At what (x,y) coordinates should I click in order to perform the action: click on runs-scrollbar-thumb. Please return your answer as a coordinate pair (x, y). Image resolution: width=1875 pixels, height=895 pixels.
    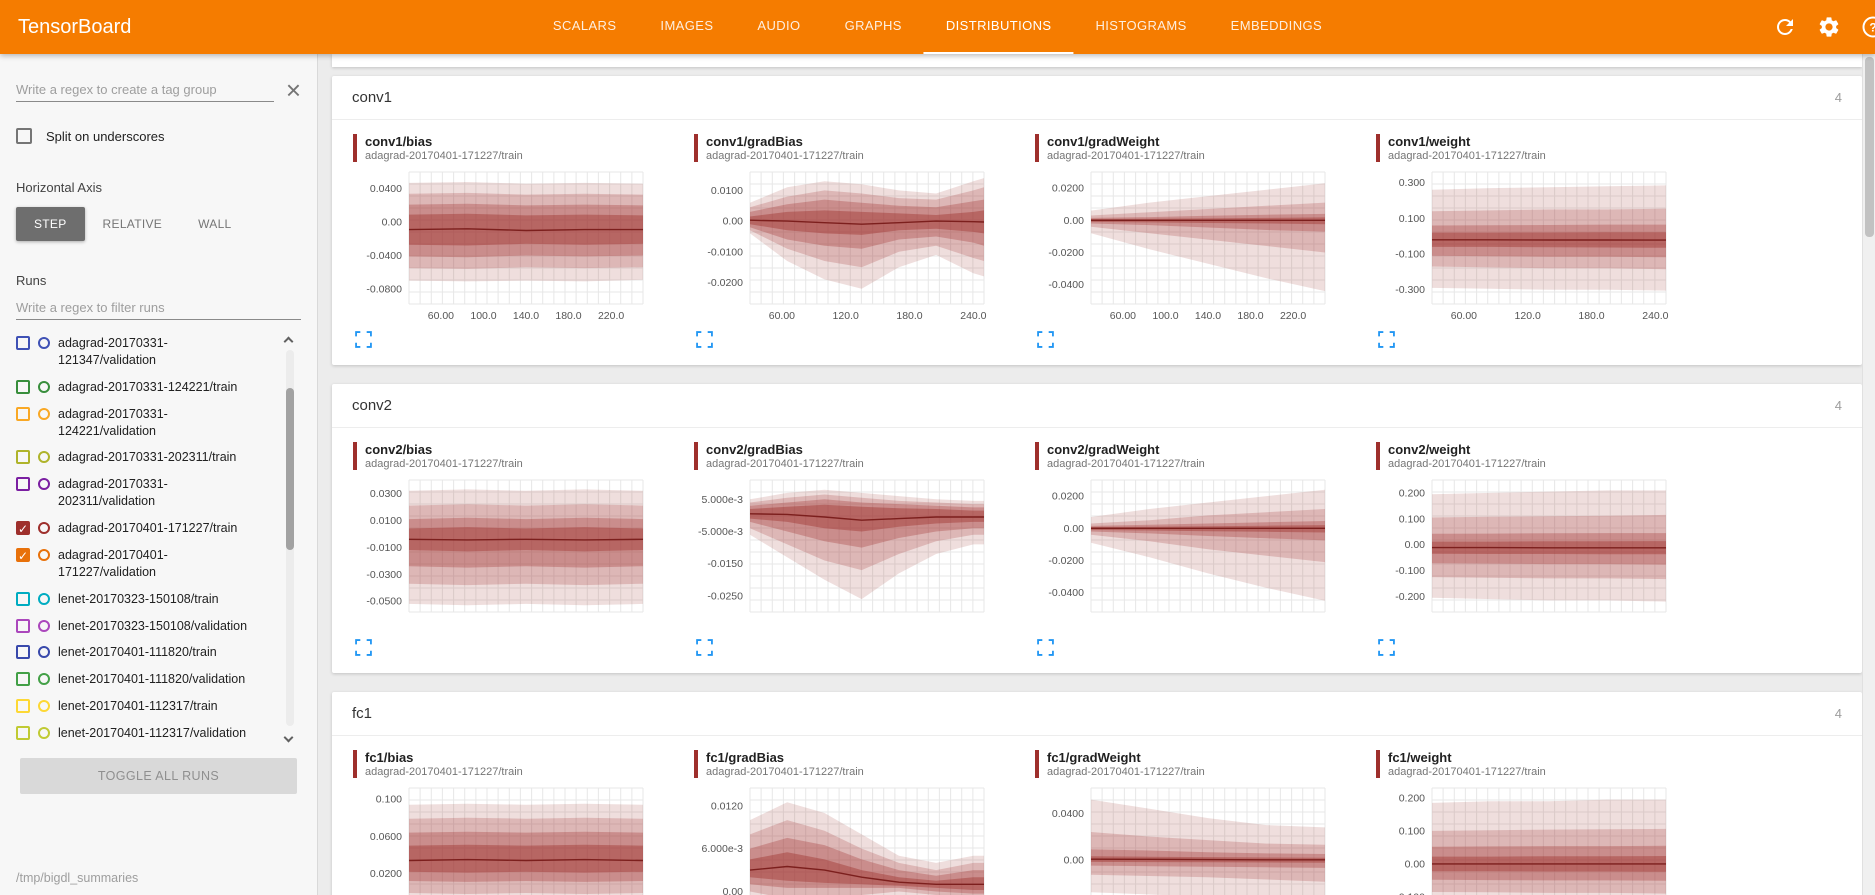
    Looking at the image, I should click on (290, 469).